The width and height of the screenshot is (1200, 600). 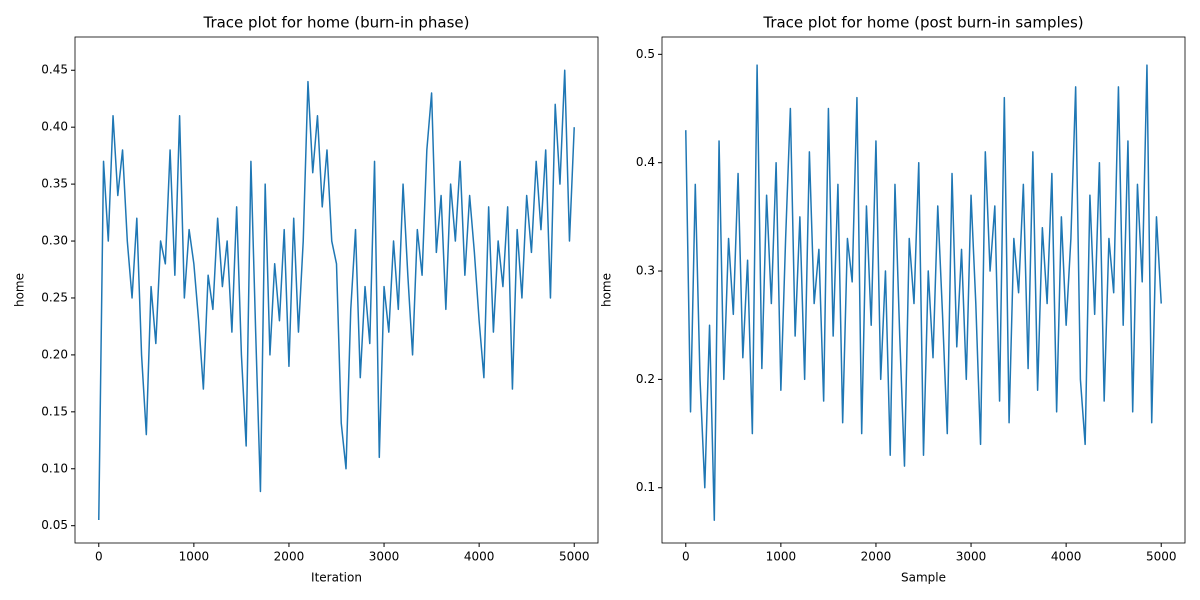 I want to click on y-tick-label: 0.05, so click(x=54, y=525).